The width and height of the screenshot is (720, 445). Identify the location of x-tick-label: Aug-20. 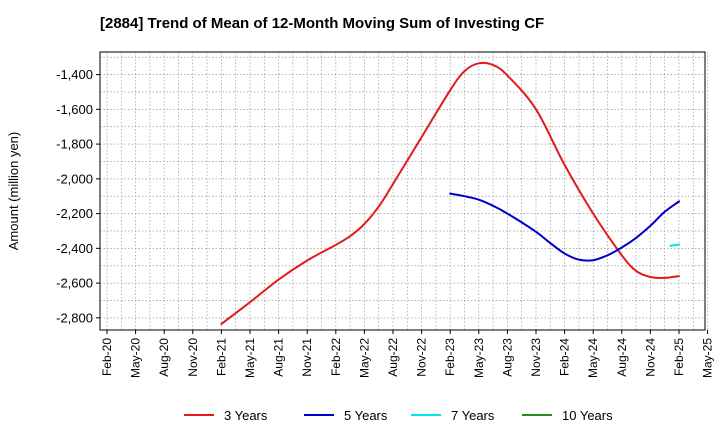
(164, 357).